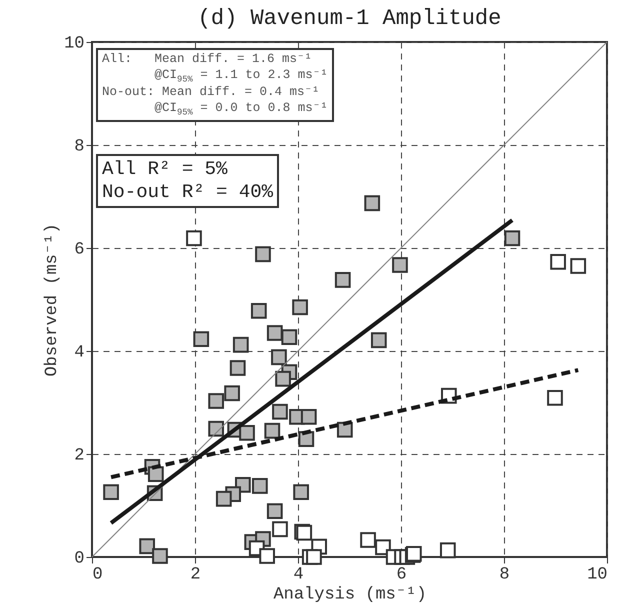 The image size is (625, 616). What do you see at coordinates (79, 456) in the screenshot?
I see `y-tick-label: 2` at bounding box center [79, 456].